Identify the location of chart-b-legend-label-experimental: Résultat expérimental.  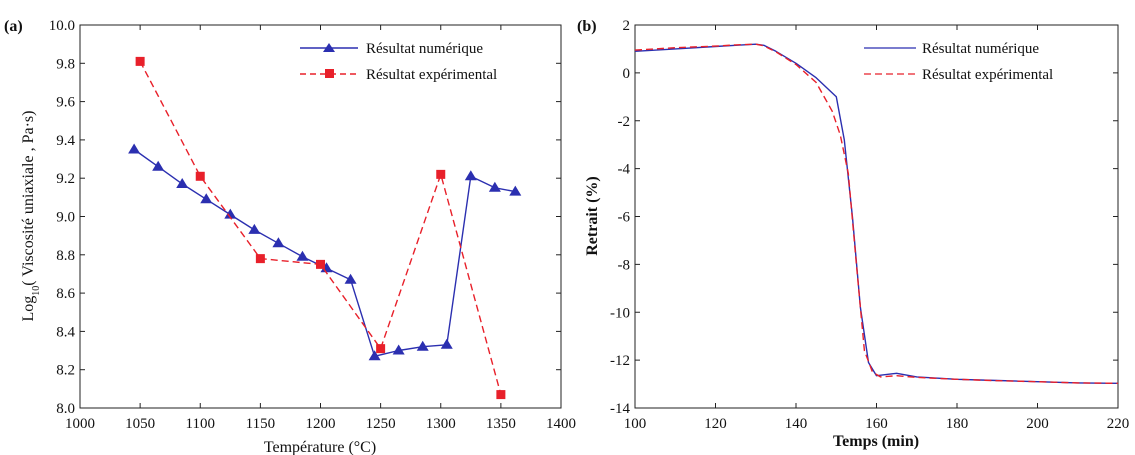
(987, 75).